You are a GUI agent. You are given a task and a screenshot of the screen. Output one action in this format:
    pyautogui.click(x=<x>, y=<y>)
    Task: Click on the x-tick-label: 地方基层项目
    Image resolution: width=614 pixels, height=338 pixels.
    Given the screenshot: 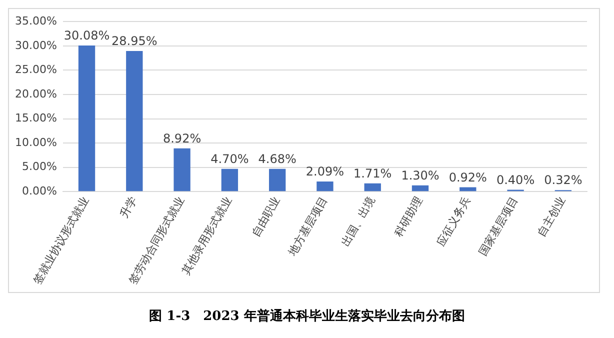 What is the action you would take?
    pyautogui.click(x=307, y=226)
    